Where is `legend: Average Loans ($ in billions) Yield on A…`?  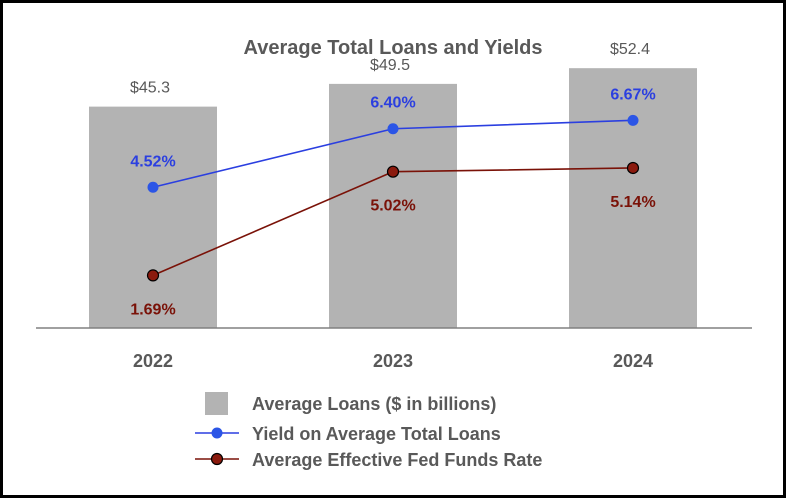
legend: Average Loans ($ in billions) Yield on A… is located at coordinates (368, 431).